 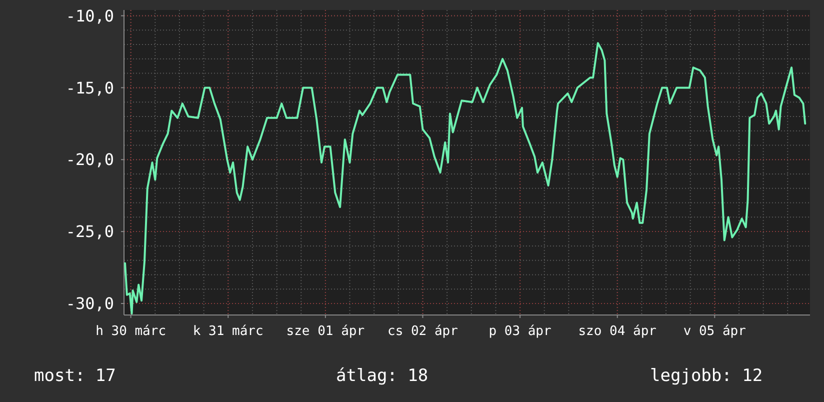 What do you see at coordinates (714, 331) in the screenshot?
I see `x-tick-label: v 05 ápr` at bounding box center [714, 331].